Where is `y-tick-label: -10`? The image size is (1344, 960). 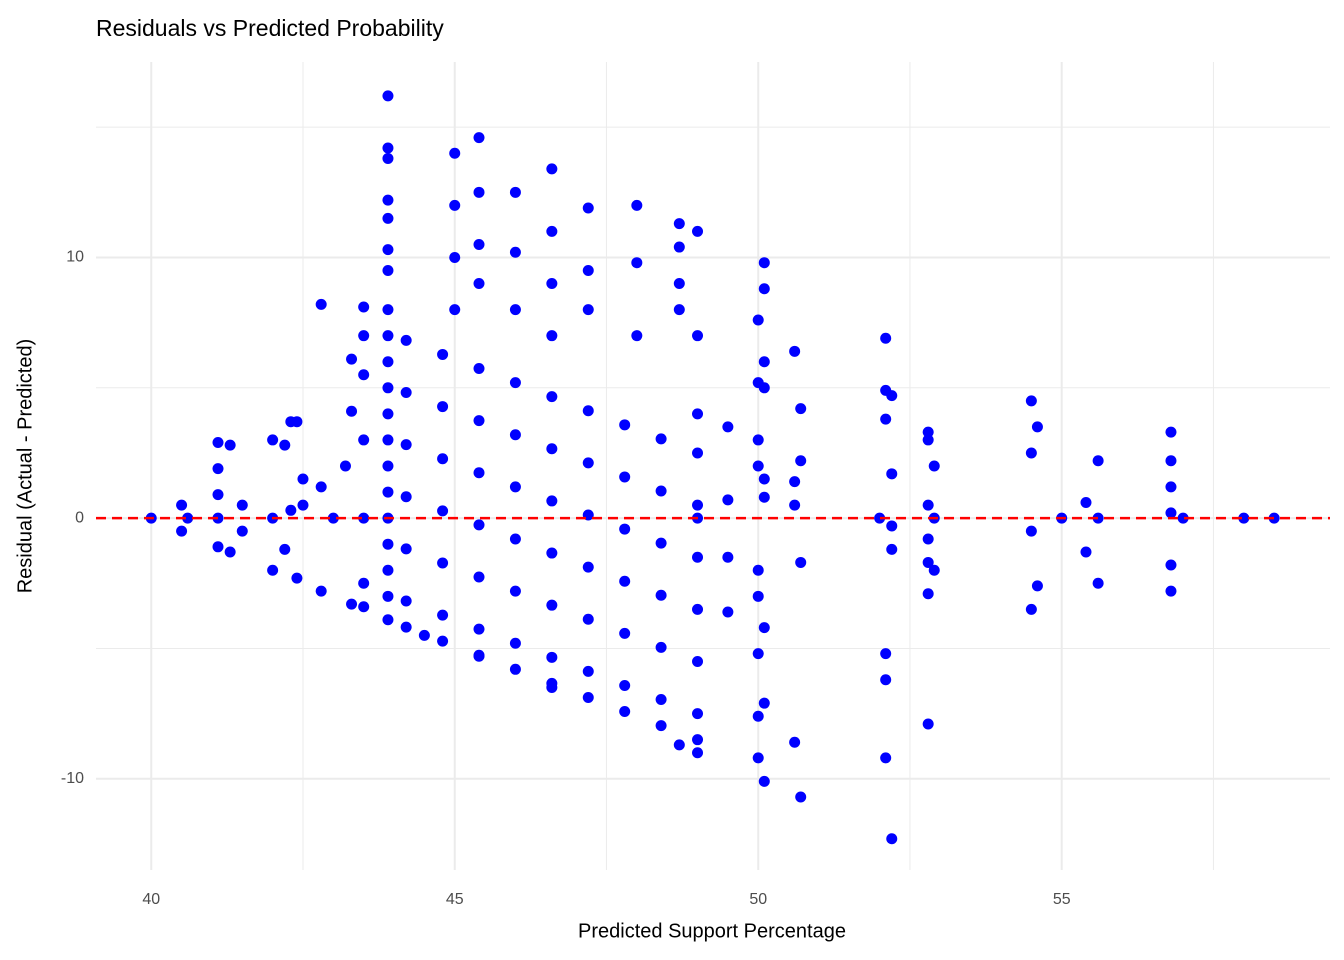
y-tick-label: -10 is located at coordinates (72, 778).